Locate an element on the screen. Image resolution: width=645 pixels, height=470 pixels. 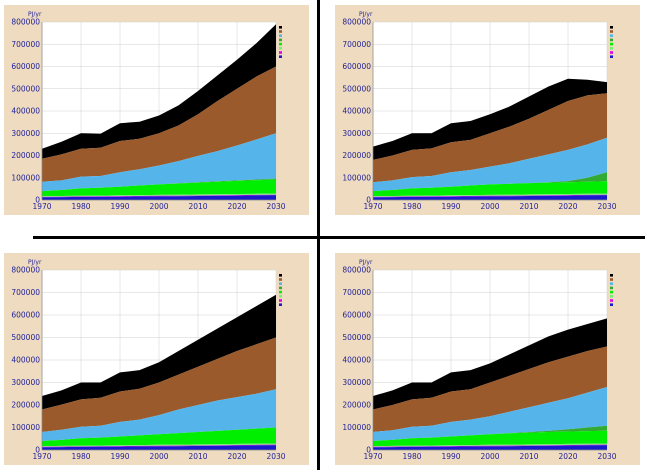
vertical-divider is located at coordinates (318, 235).